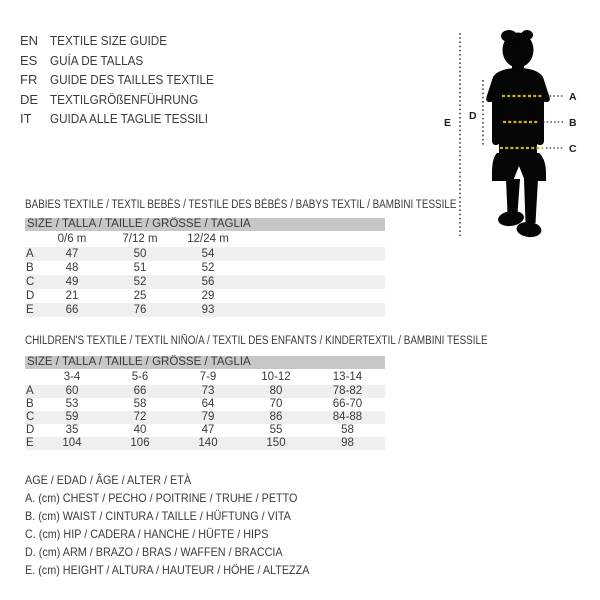 The image size is (600, 600). What do you see at coordinates (208, 296) in the screenshot?
I see `cell: 29` at bounding box center [208, 296].